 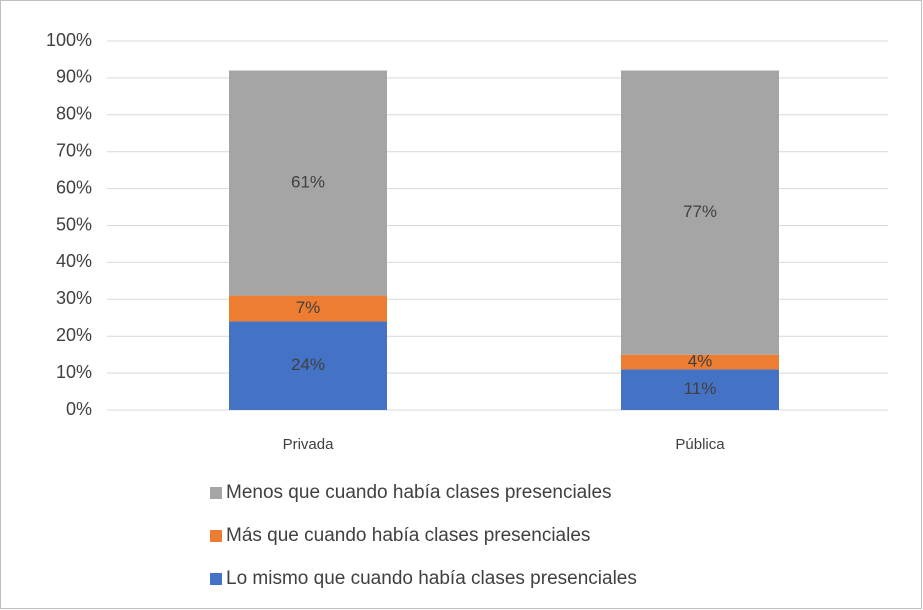 What do you see at coordinates (74, 261) in the screenshot?
I see `y-tick-label: 40%` at bounding box center [74, 261].